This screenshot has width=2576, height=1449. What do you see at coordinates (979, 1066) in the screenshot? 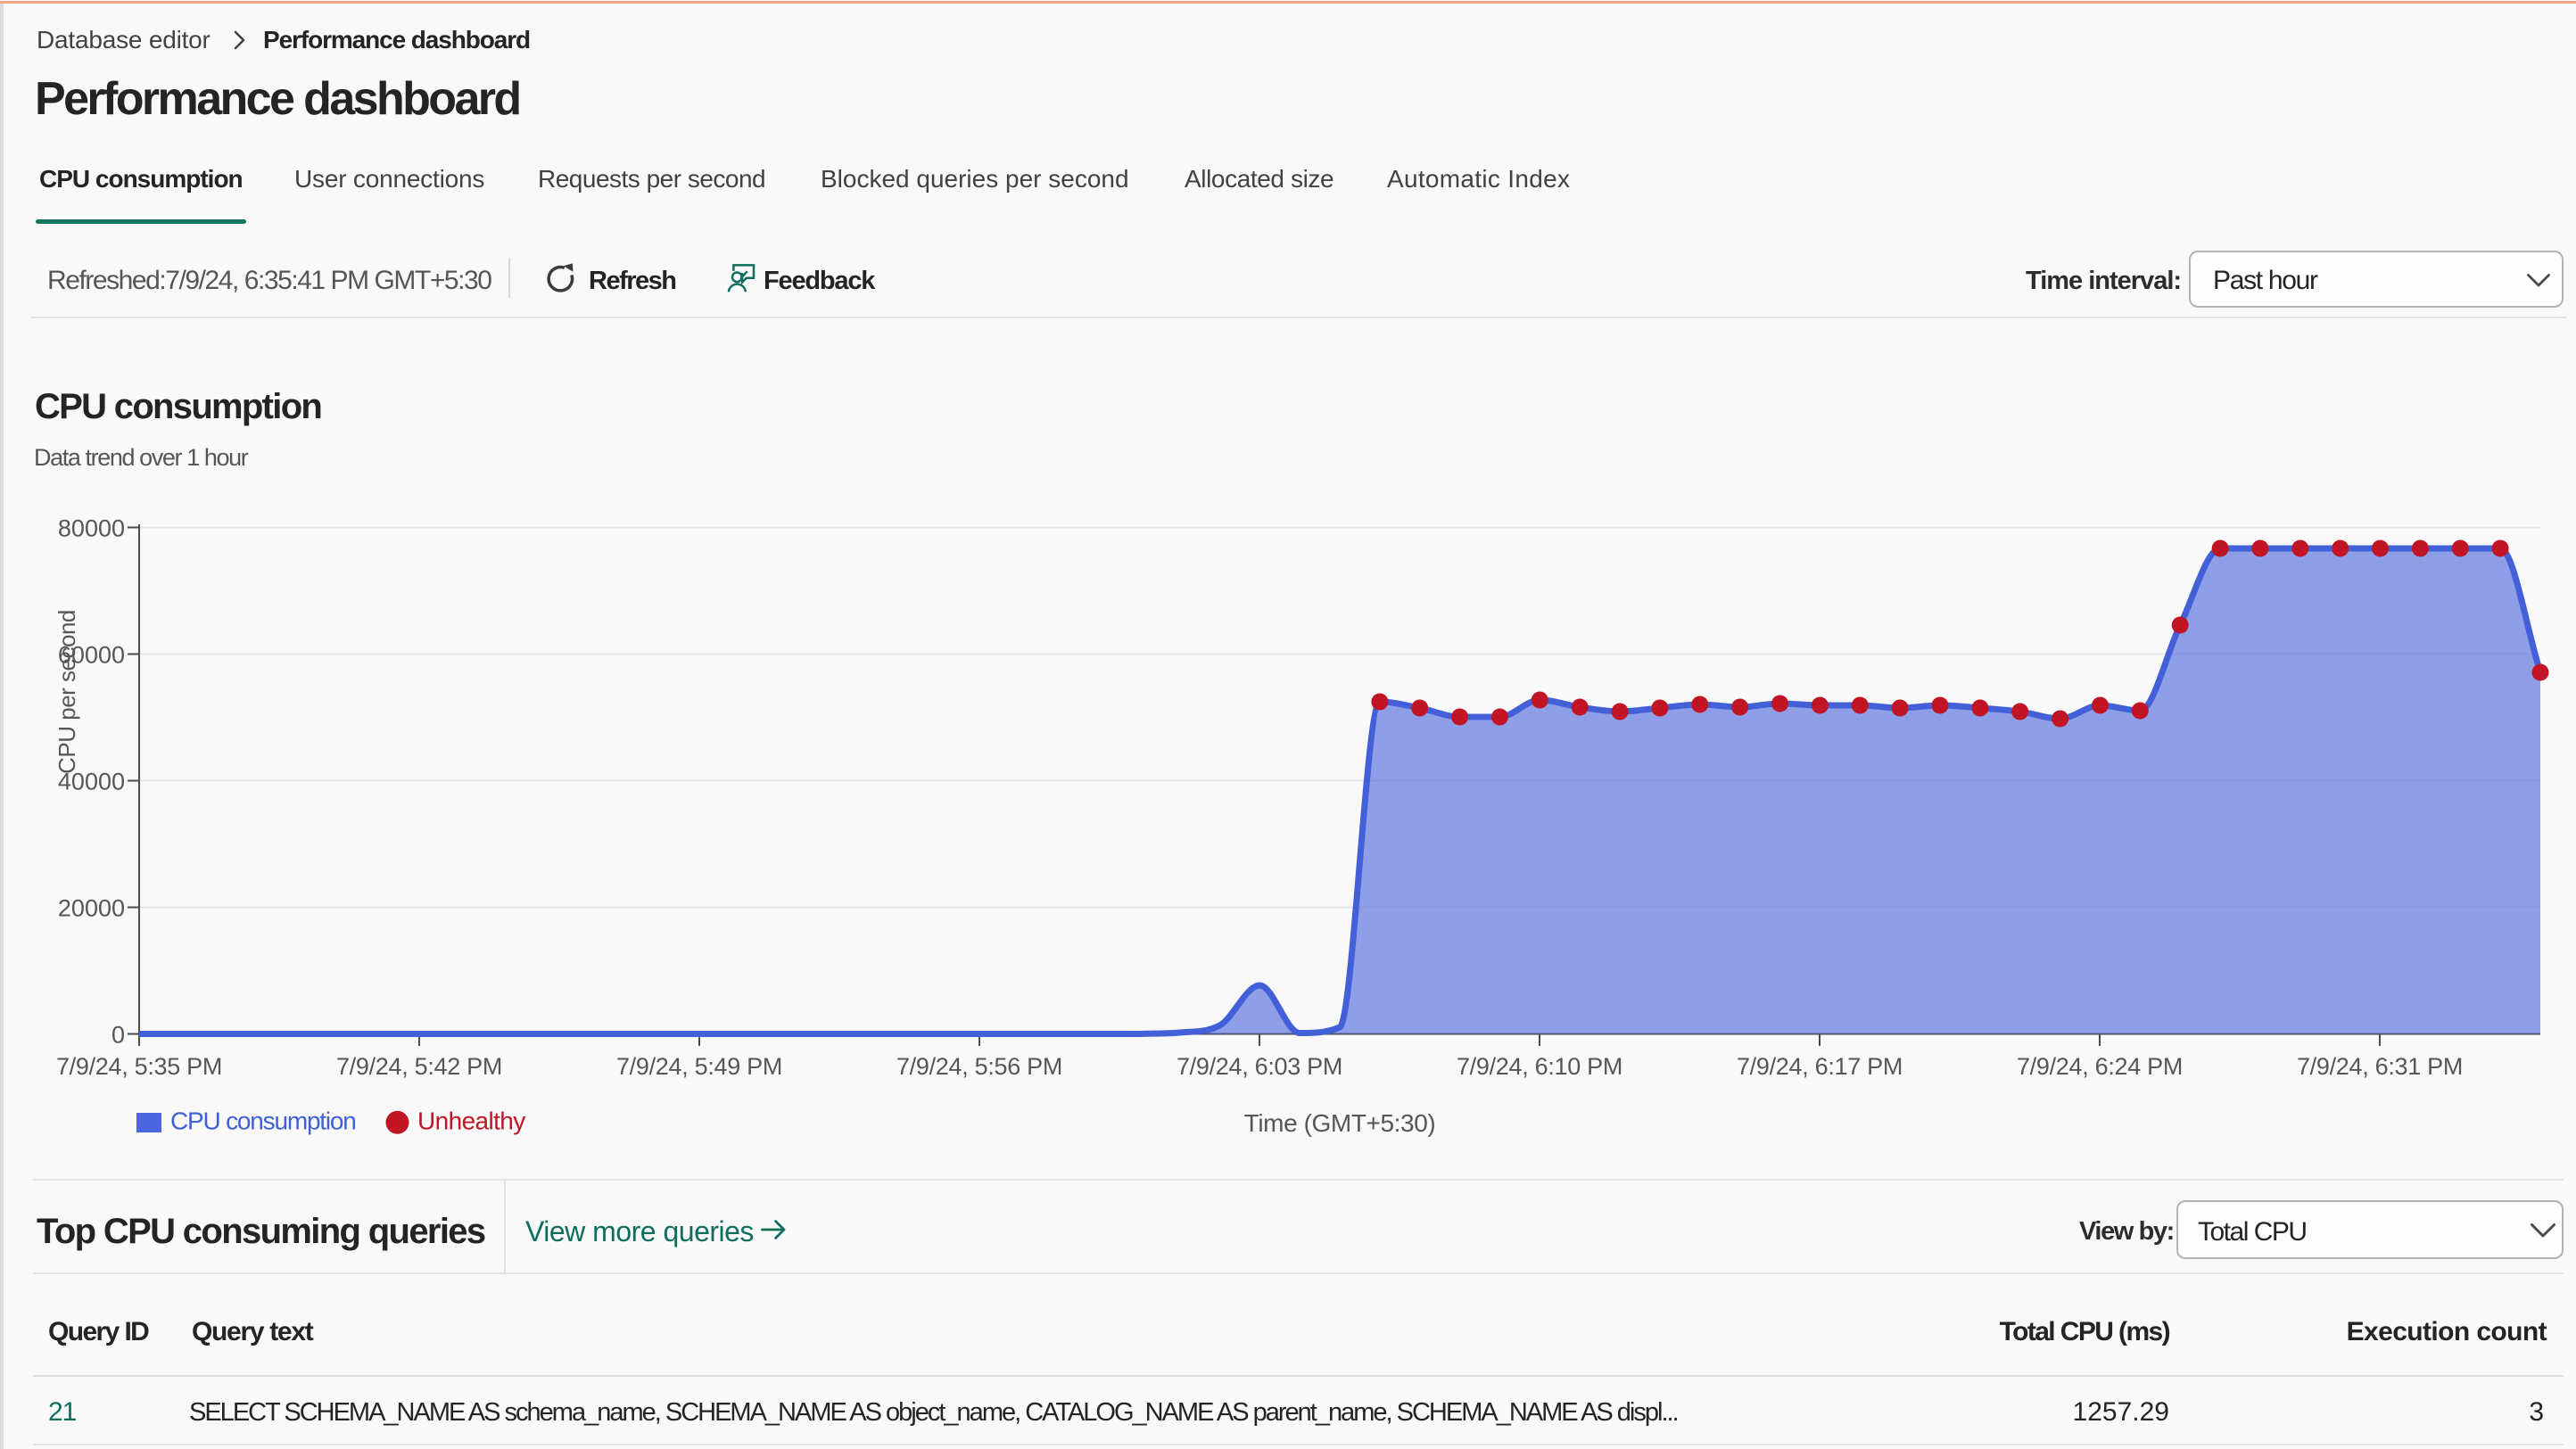
I see `svg-text: 7/9/24, 5:56 PM` at bounding box center [979, 1066].